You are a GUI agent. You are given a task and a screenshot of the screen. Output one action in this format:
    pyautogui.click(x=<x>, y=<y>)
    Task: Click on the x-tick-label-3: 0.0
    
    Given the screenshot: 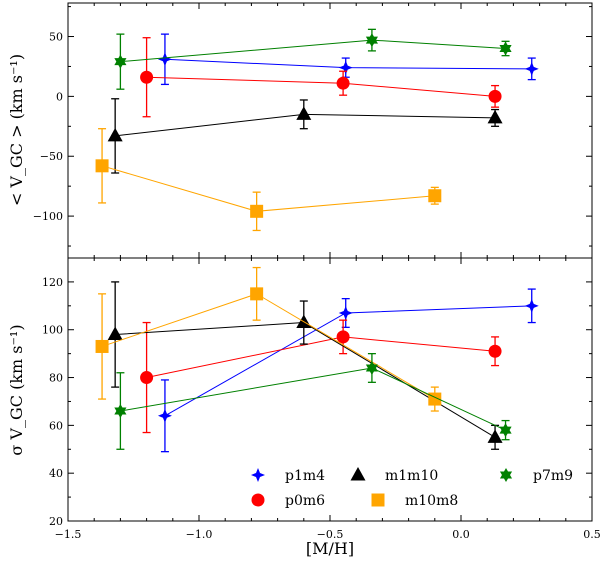 What is the action you would take?
    pyautogui.click(x=461, y=534)
    